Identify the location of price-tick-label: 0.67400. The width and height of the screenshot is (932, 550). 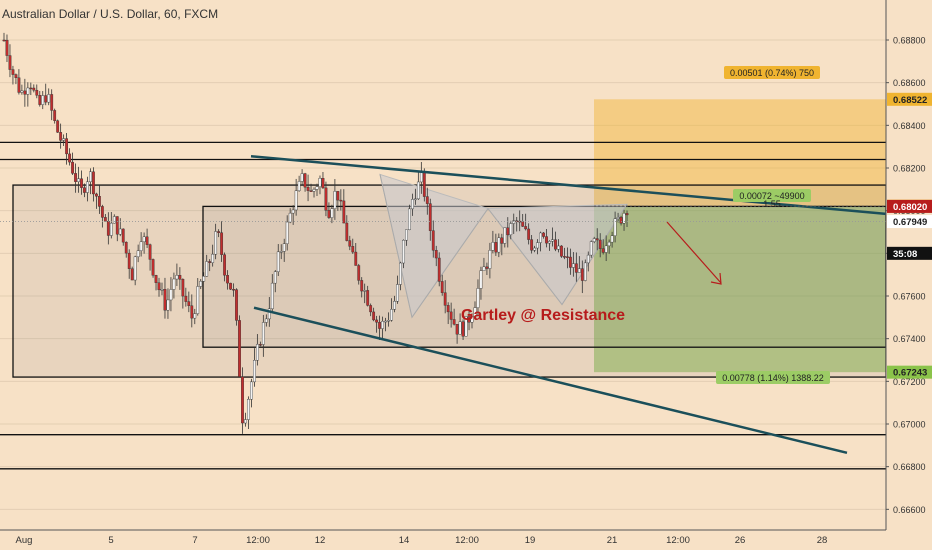
(909, 339).